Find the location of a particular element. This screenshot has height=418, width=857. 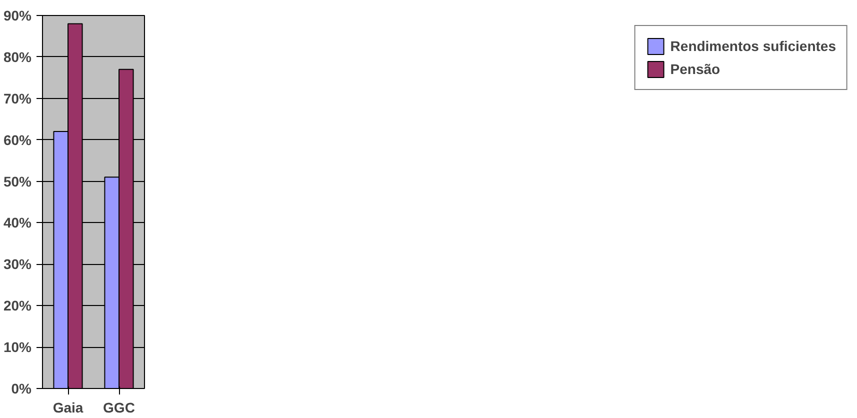

y-tick-label: 80% is located at coordinates (17, 56).